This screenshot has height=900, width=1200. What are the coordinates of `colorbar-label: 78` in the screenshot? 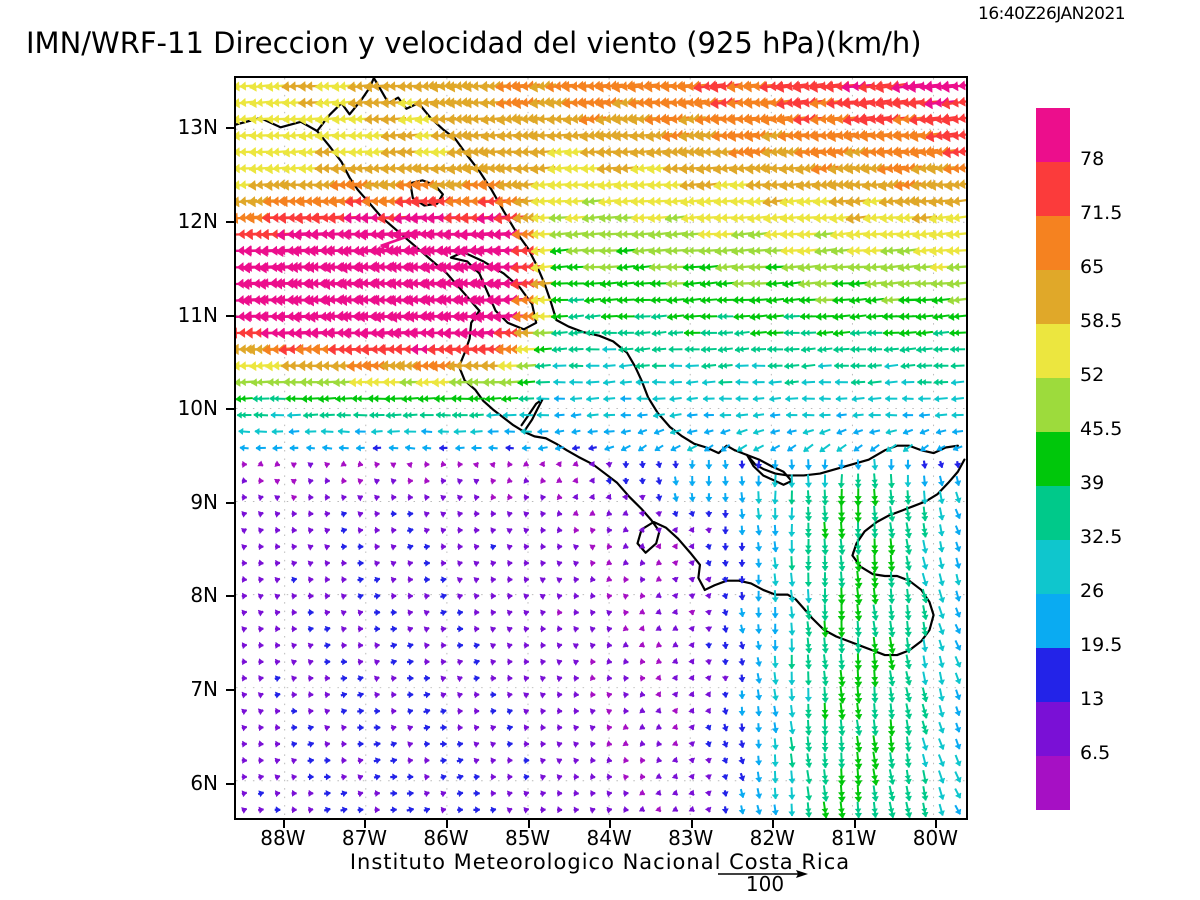 It's located at (1092, 159).